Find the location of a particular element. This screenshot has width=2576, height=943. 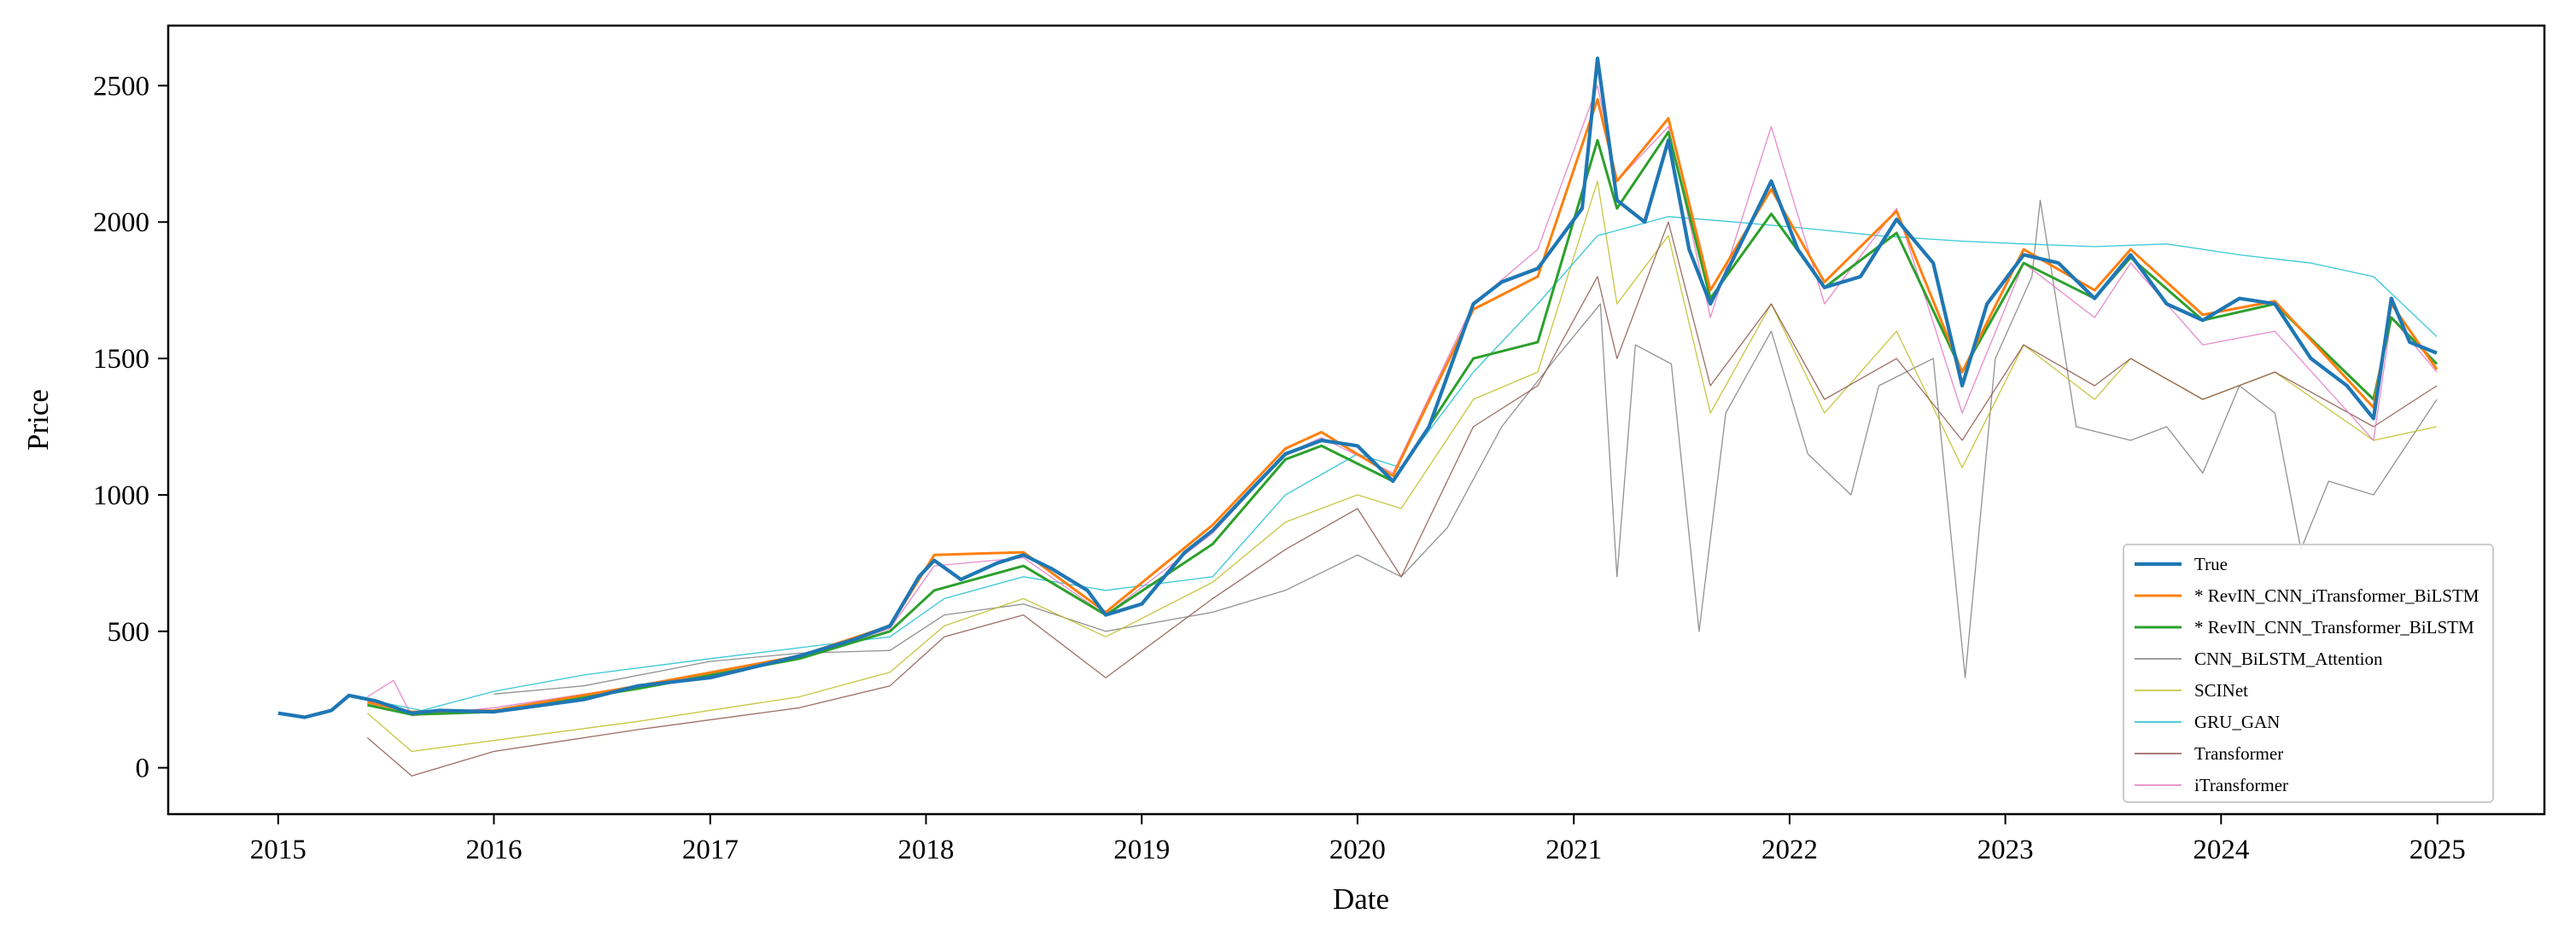

legend-label-cnn-bilstm-attention: CNN_BiLSTM_Attention is located at coordinates (2288, 659).